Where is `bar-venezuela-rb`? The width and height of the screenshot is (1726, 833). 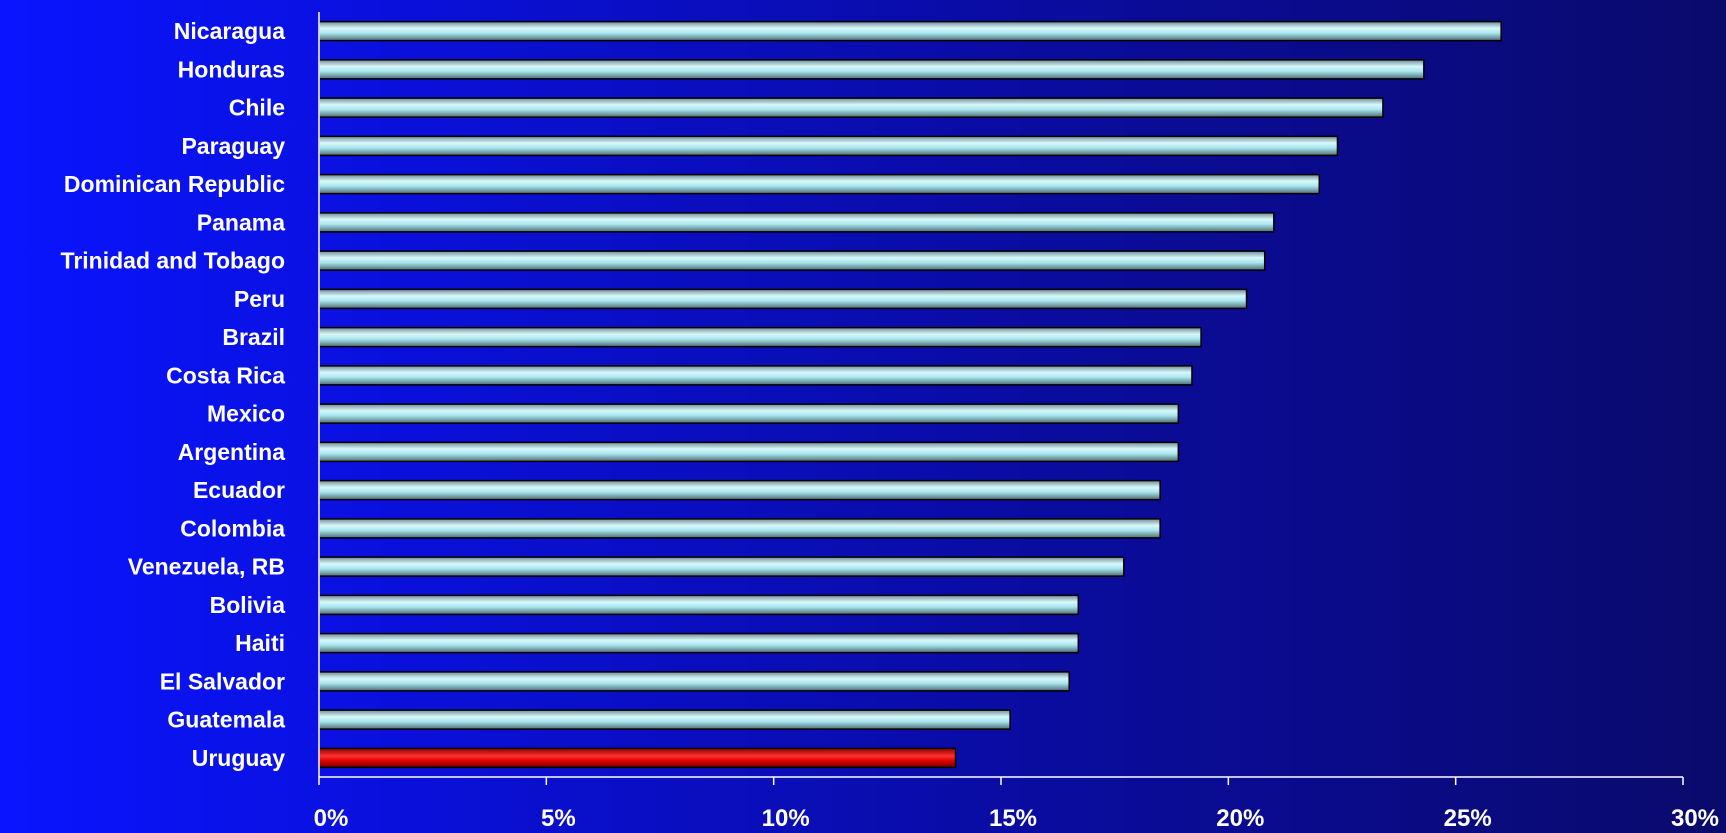
bar-venezuela-rb is located at coordinates (721, 566).